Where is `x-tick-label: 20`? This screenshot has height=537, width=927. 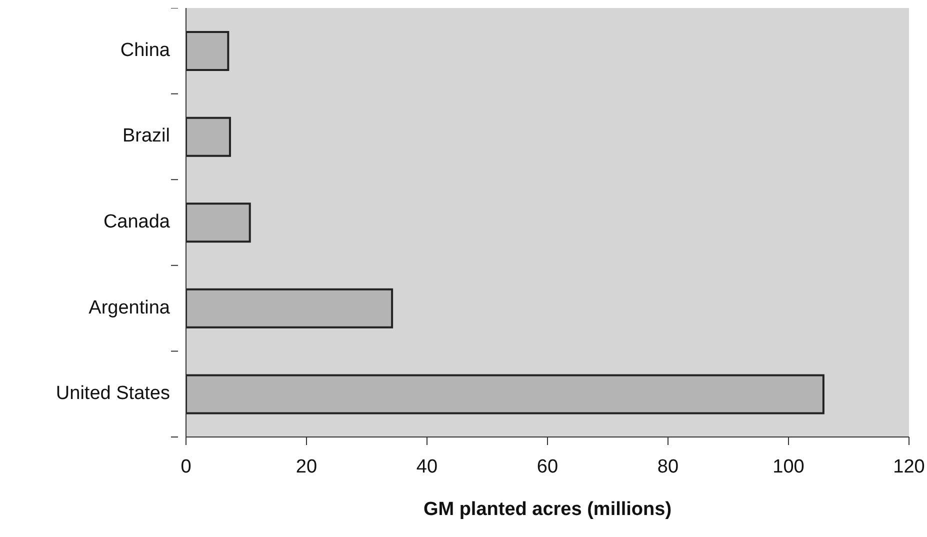 x-tick-label: 20 is located at coordinates (307, 467).